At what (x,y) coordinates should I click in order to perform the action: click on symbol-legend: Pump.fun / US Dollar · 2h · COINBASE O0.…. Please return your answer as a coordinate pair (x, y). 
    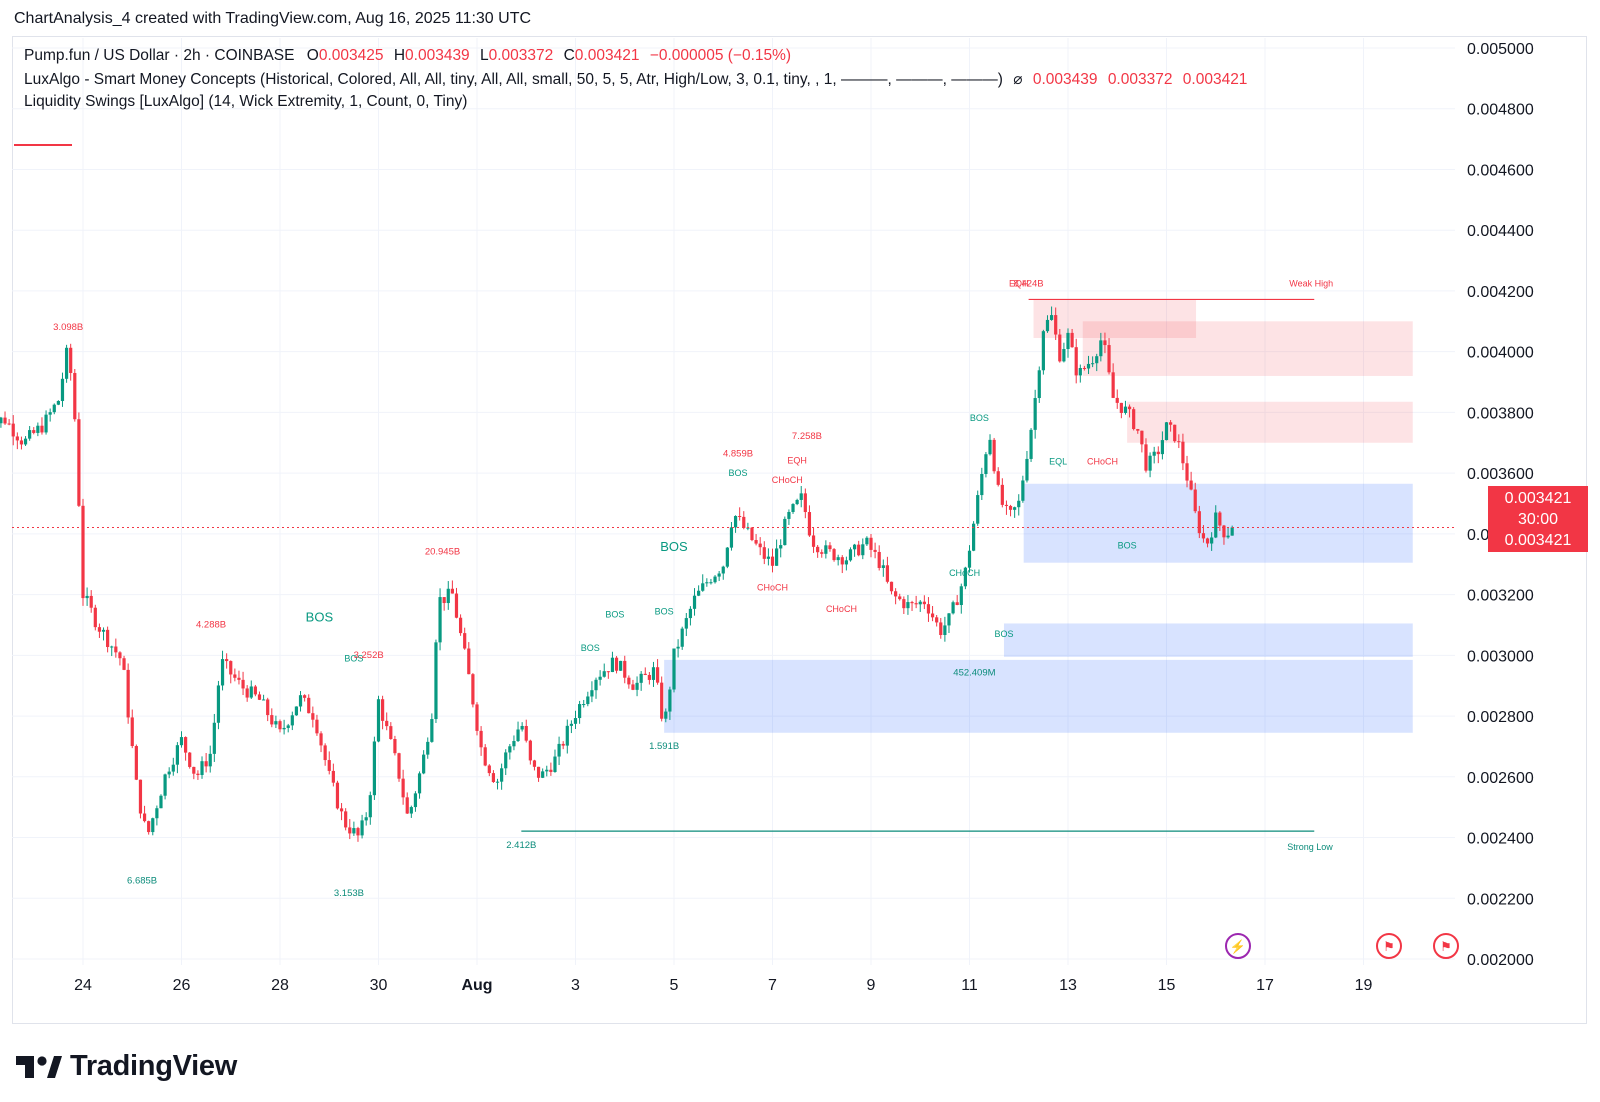
    Looking at the image, I should click on (407, 56).